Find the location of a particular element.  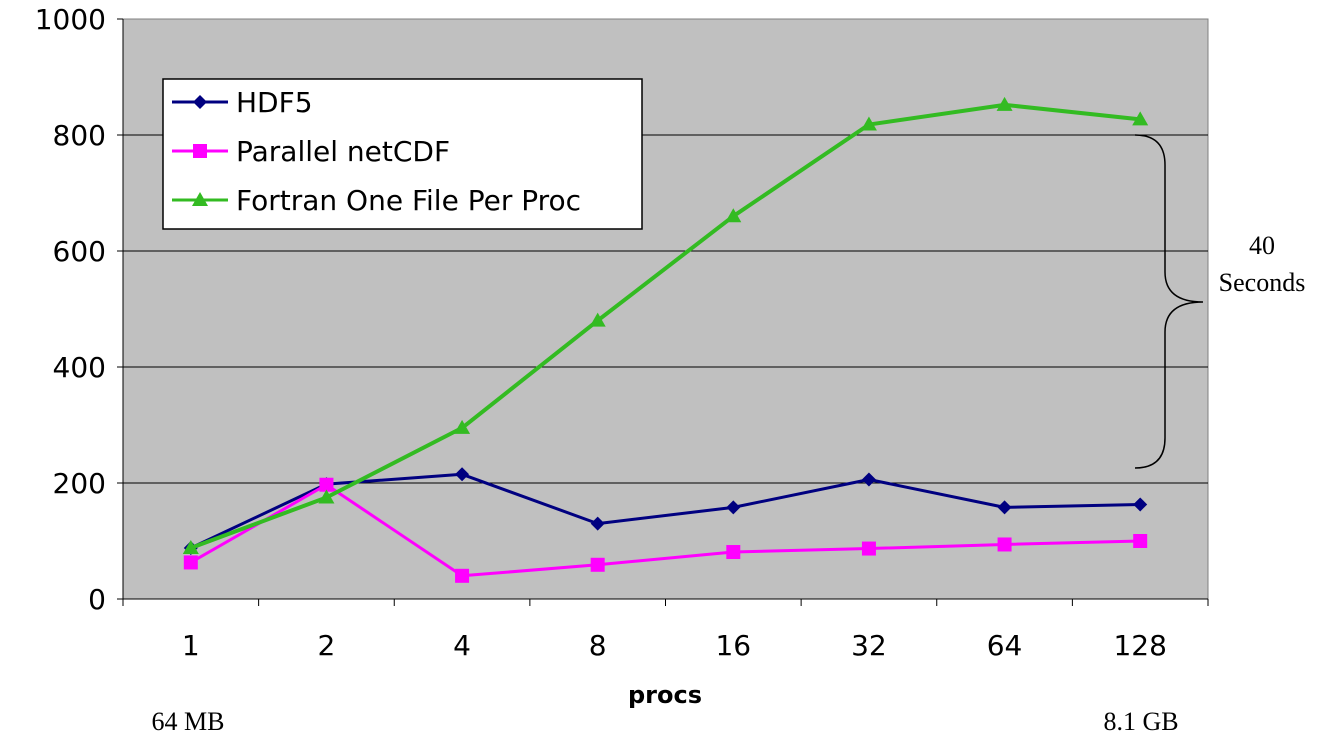

x-tick-label: 1 is located at coordinates (191, 645).